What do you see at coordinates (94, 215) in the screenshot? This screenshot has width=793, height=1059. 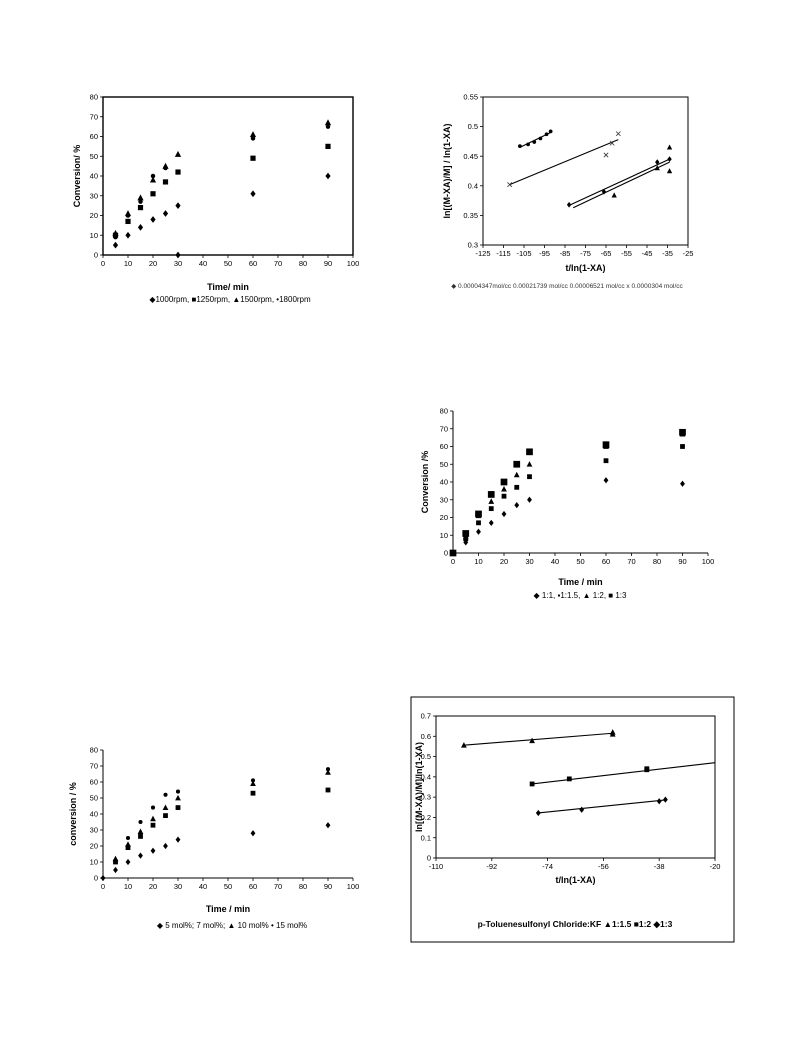 I see `chart-0-ytick-label-2: 20` at bounding box center [94, 215].